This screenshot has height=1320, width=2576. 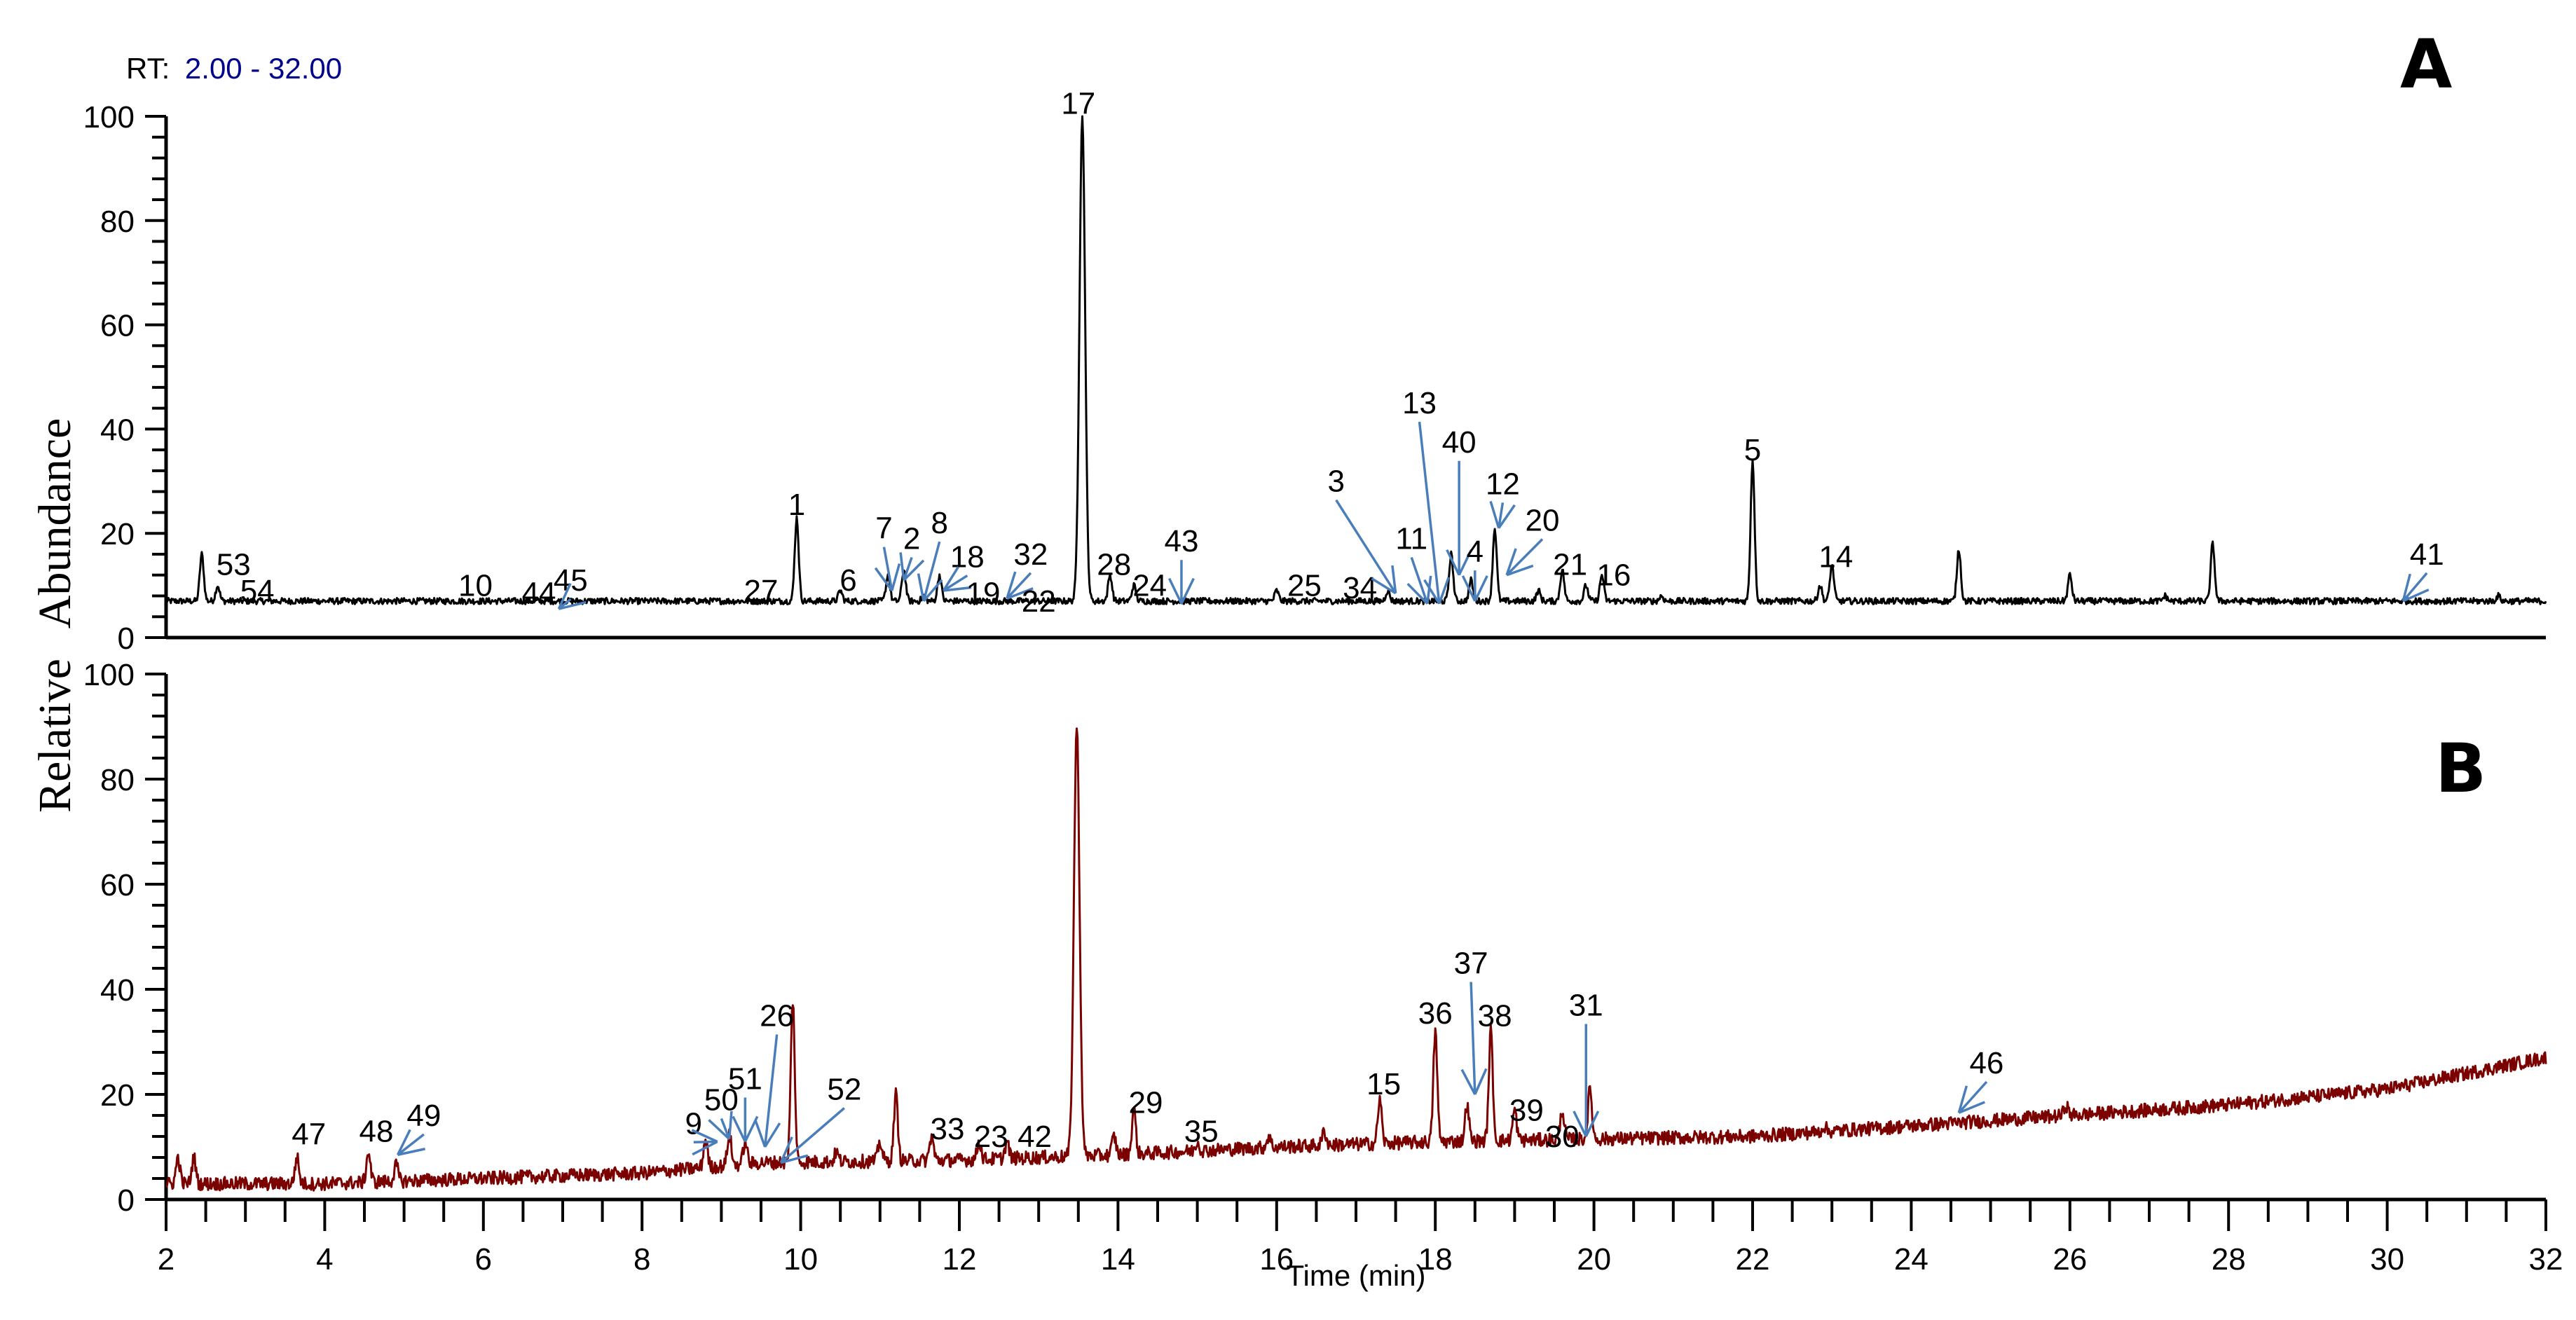 What do you see at coordinates (2426, 64) in the screenshot?
I see `panel-a-label: A` at bounding box center [2426, 64].